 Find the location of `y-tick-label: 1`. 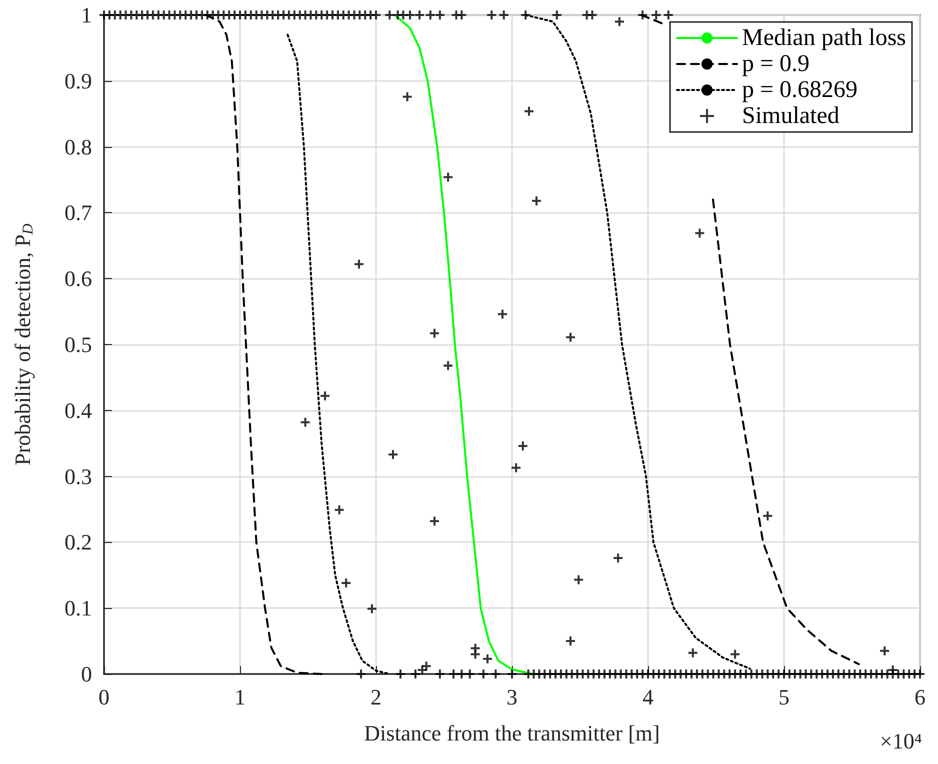

y-tick-label: 1 is located at coordinates (86, 15).